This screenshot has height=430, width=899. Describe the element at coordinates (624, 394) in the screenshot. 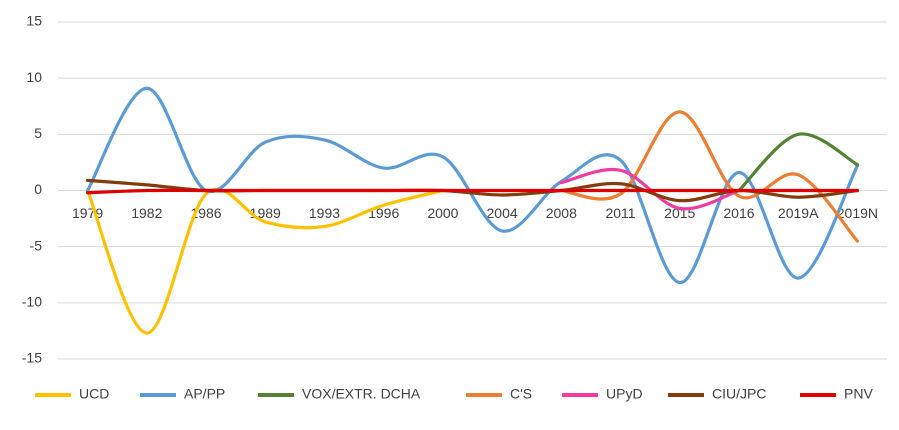

I see `legend-label: UPyD` at that location.